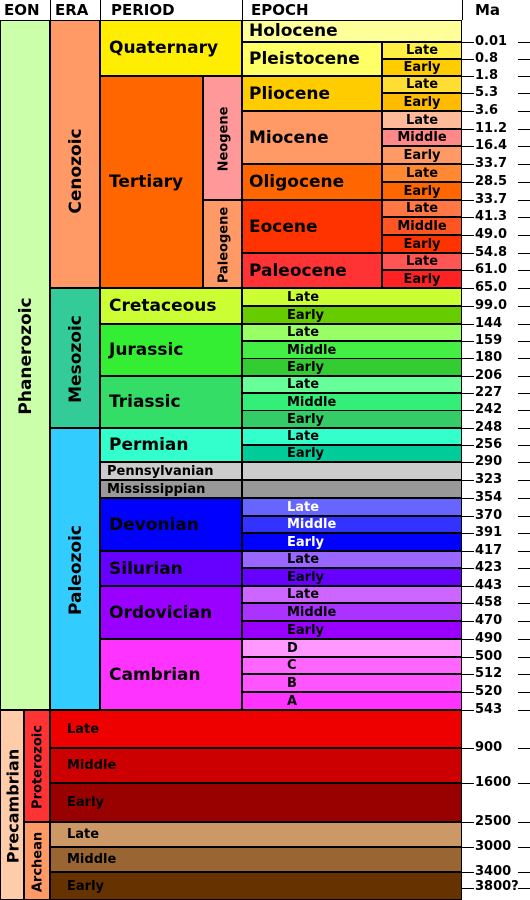 This screenshot has width=530, height=900. Describe the element at coordinates (312, 59) in the screenshot. I see `epoch-pleistocene: Pleistocene` at that location.